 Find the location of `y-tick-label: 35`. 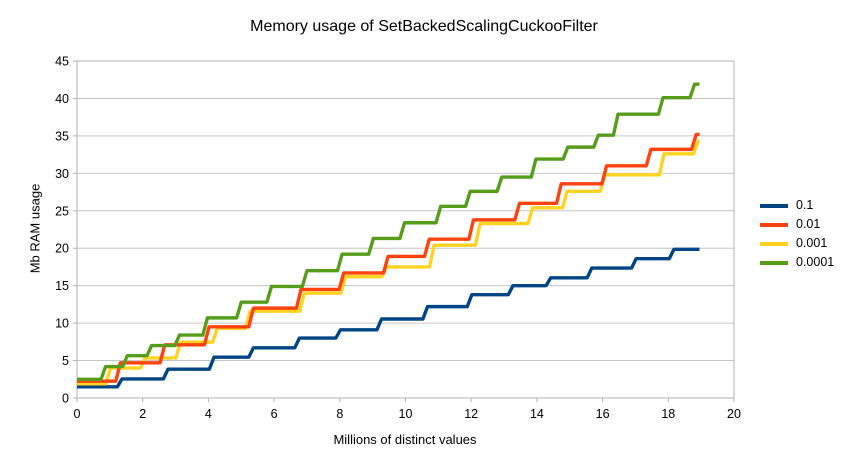

y-tick-label: 35 is located at coordinates (62, 136).